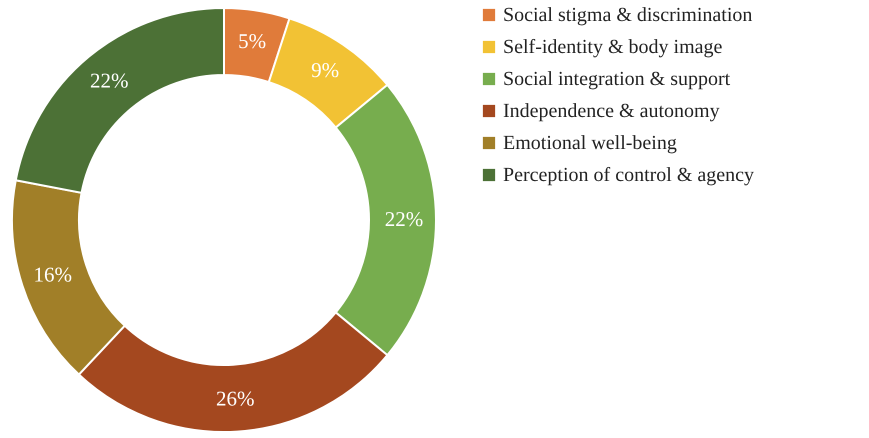 The image size is (869, 438). Describe the element at coordinates (590, 143) in the screenshot. I see `legend-label: Emotional well-being` at that location.